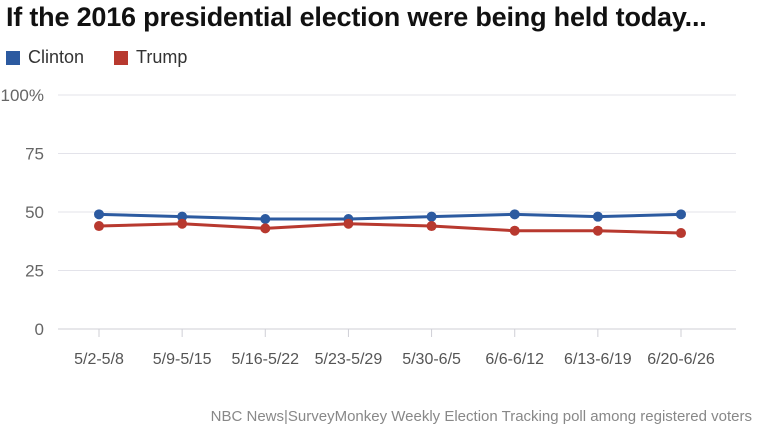 The height and width of the screenshot is (428, 760). I want to click on y-tick-label-25: 25, so click(34, 271).